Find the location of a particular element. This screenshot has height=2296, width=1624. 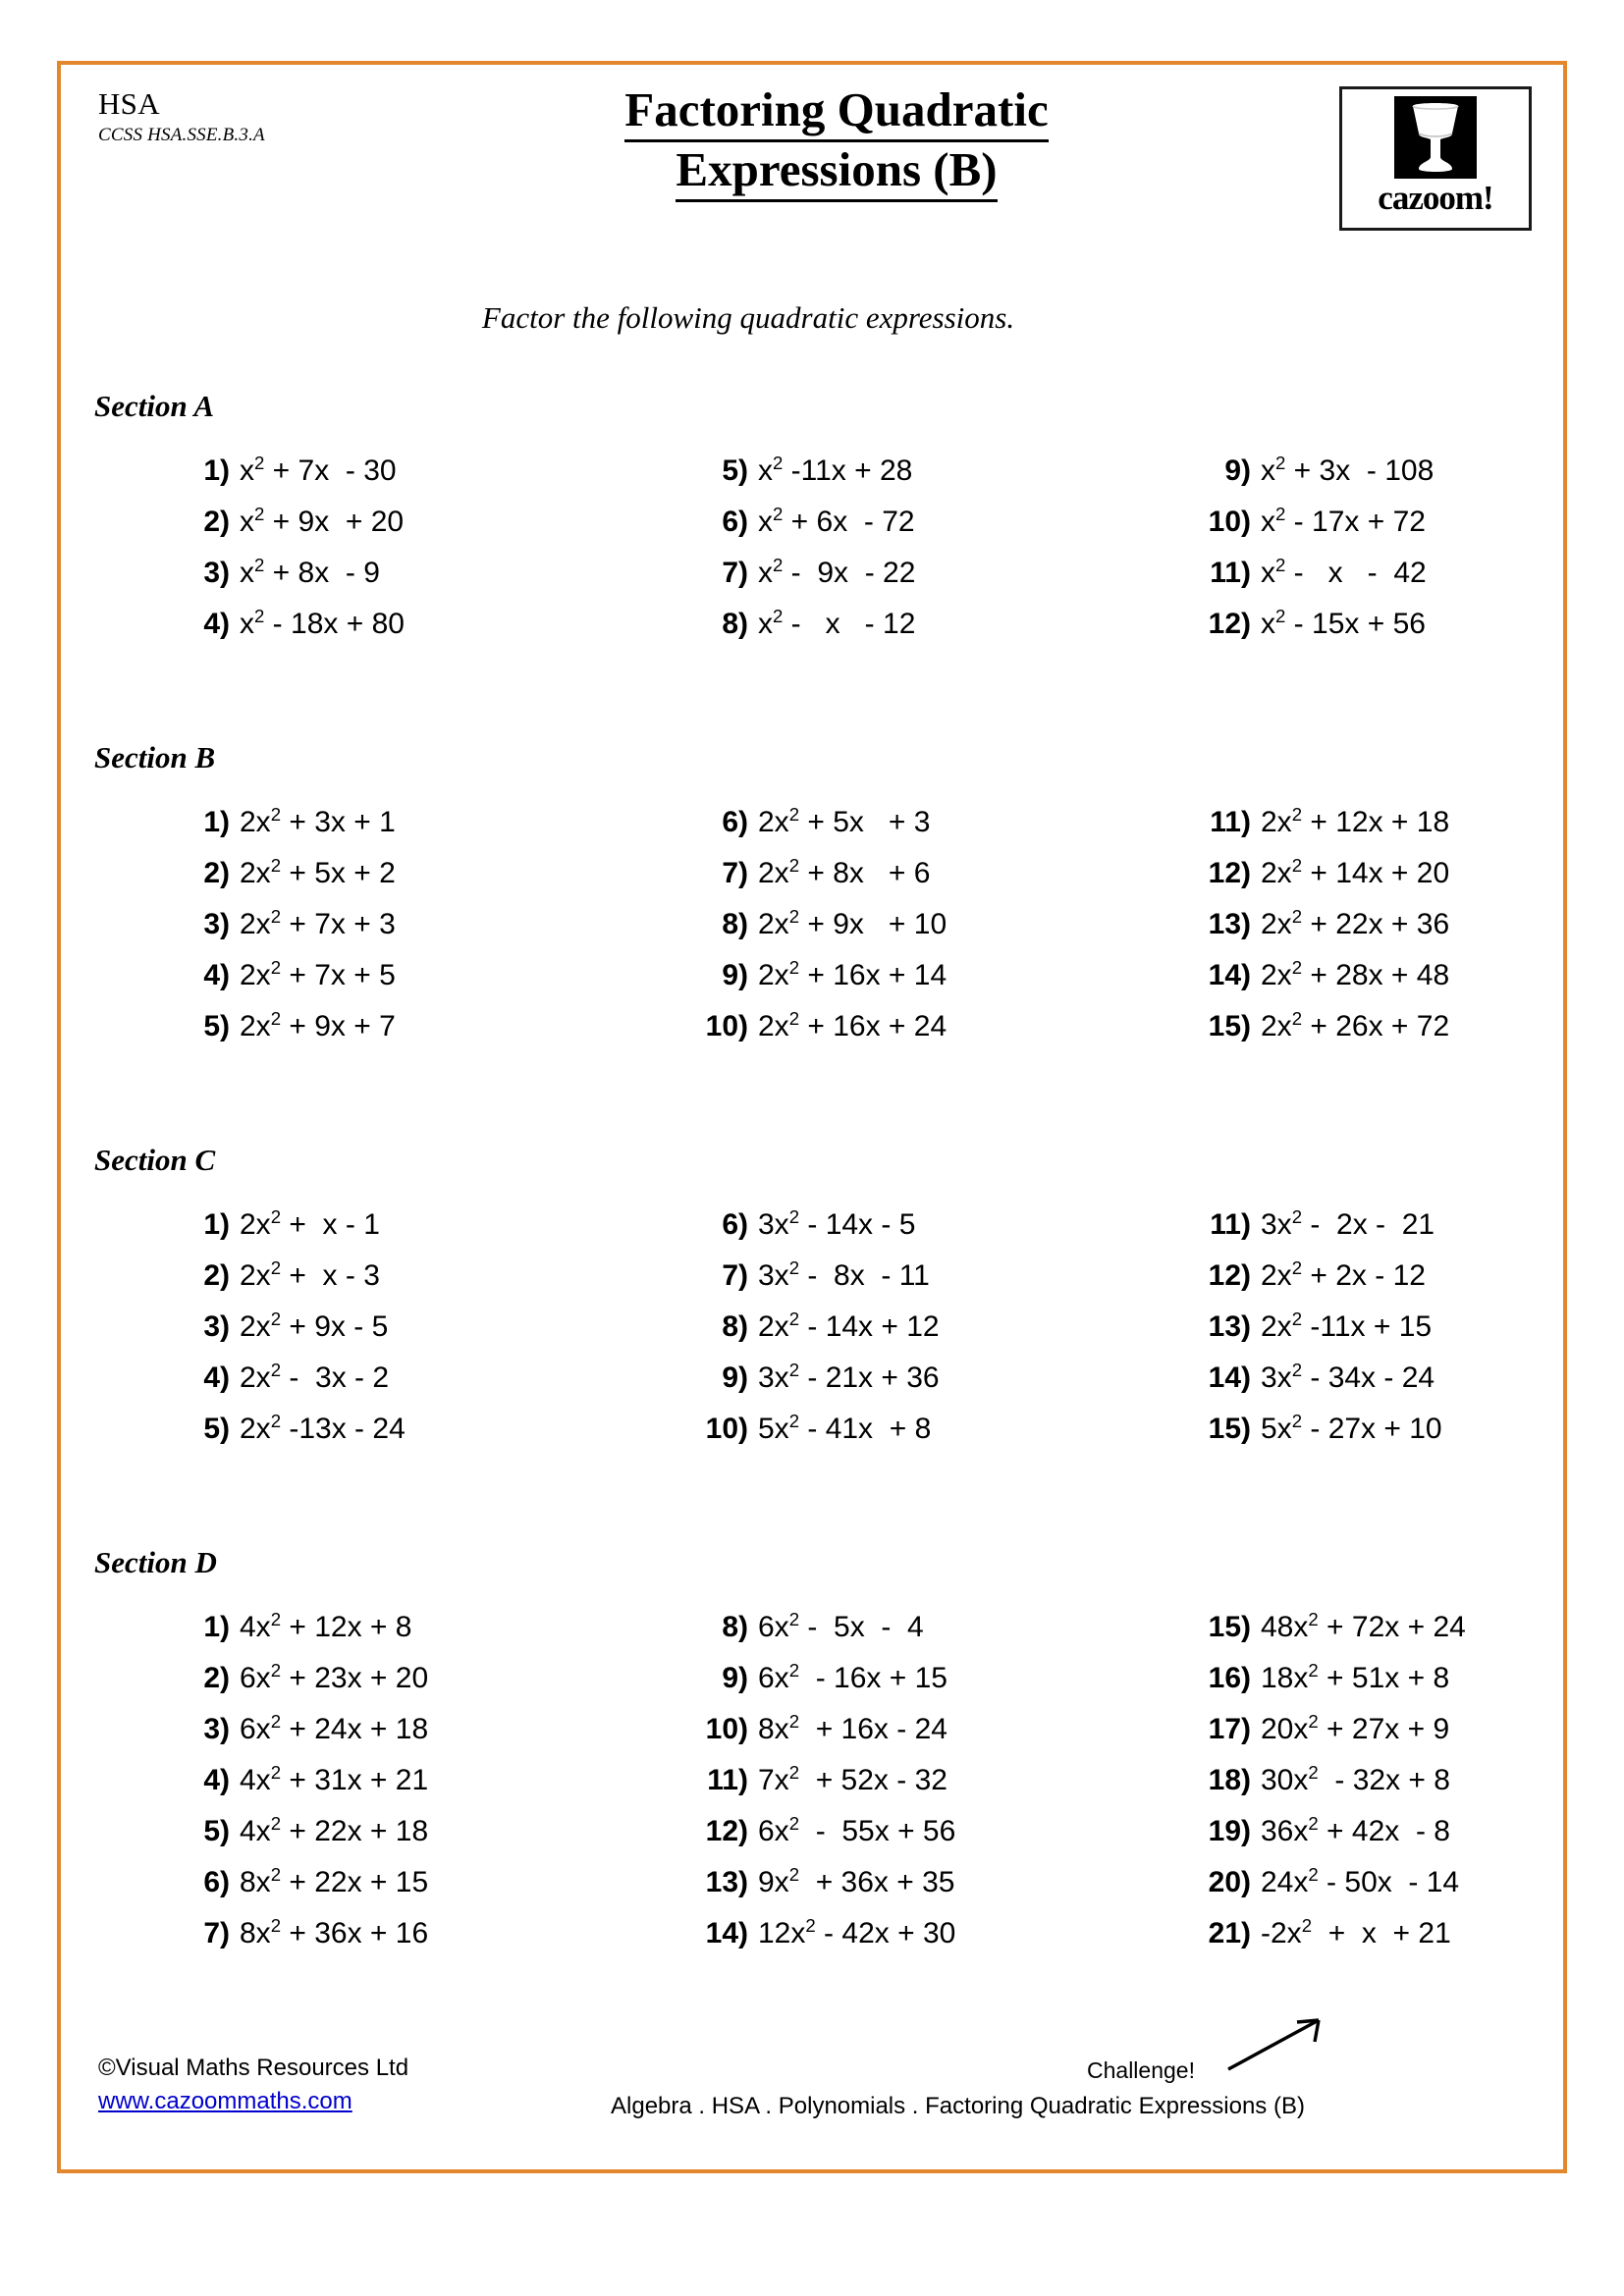

question-item: 9) 3x2 - 21x + 36 is located at coordinates (817, 1386).